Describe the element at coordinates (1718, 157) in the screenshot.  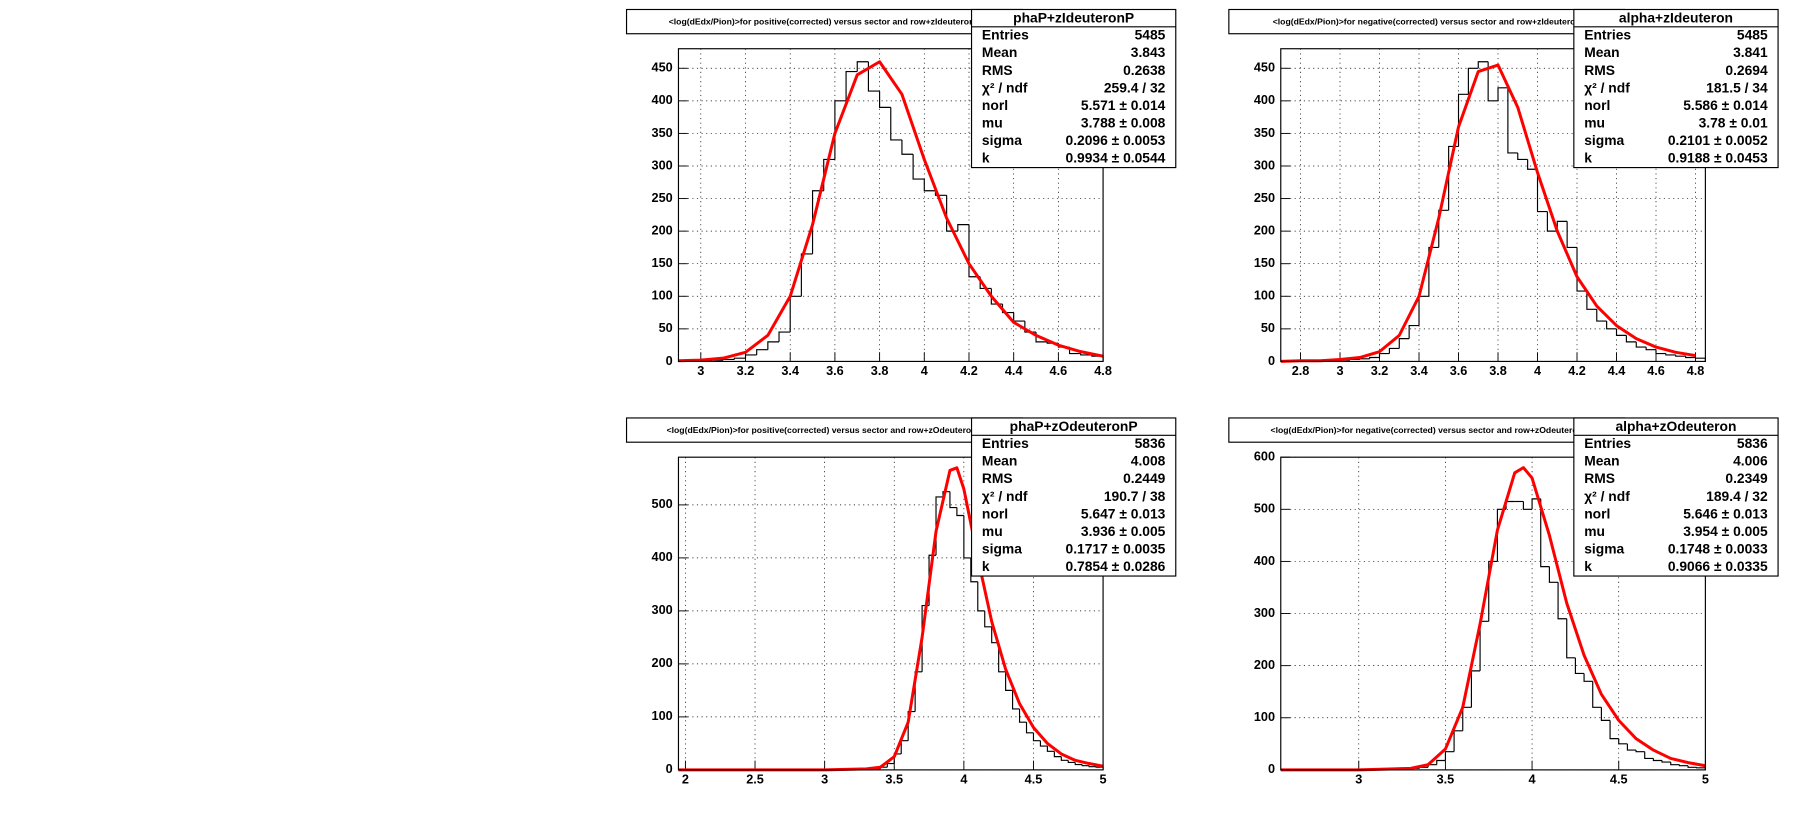
I see `stats-value: 0.9188 ± 0.0453` at that location.